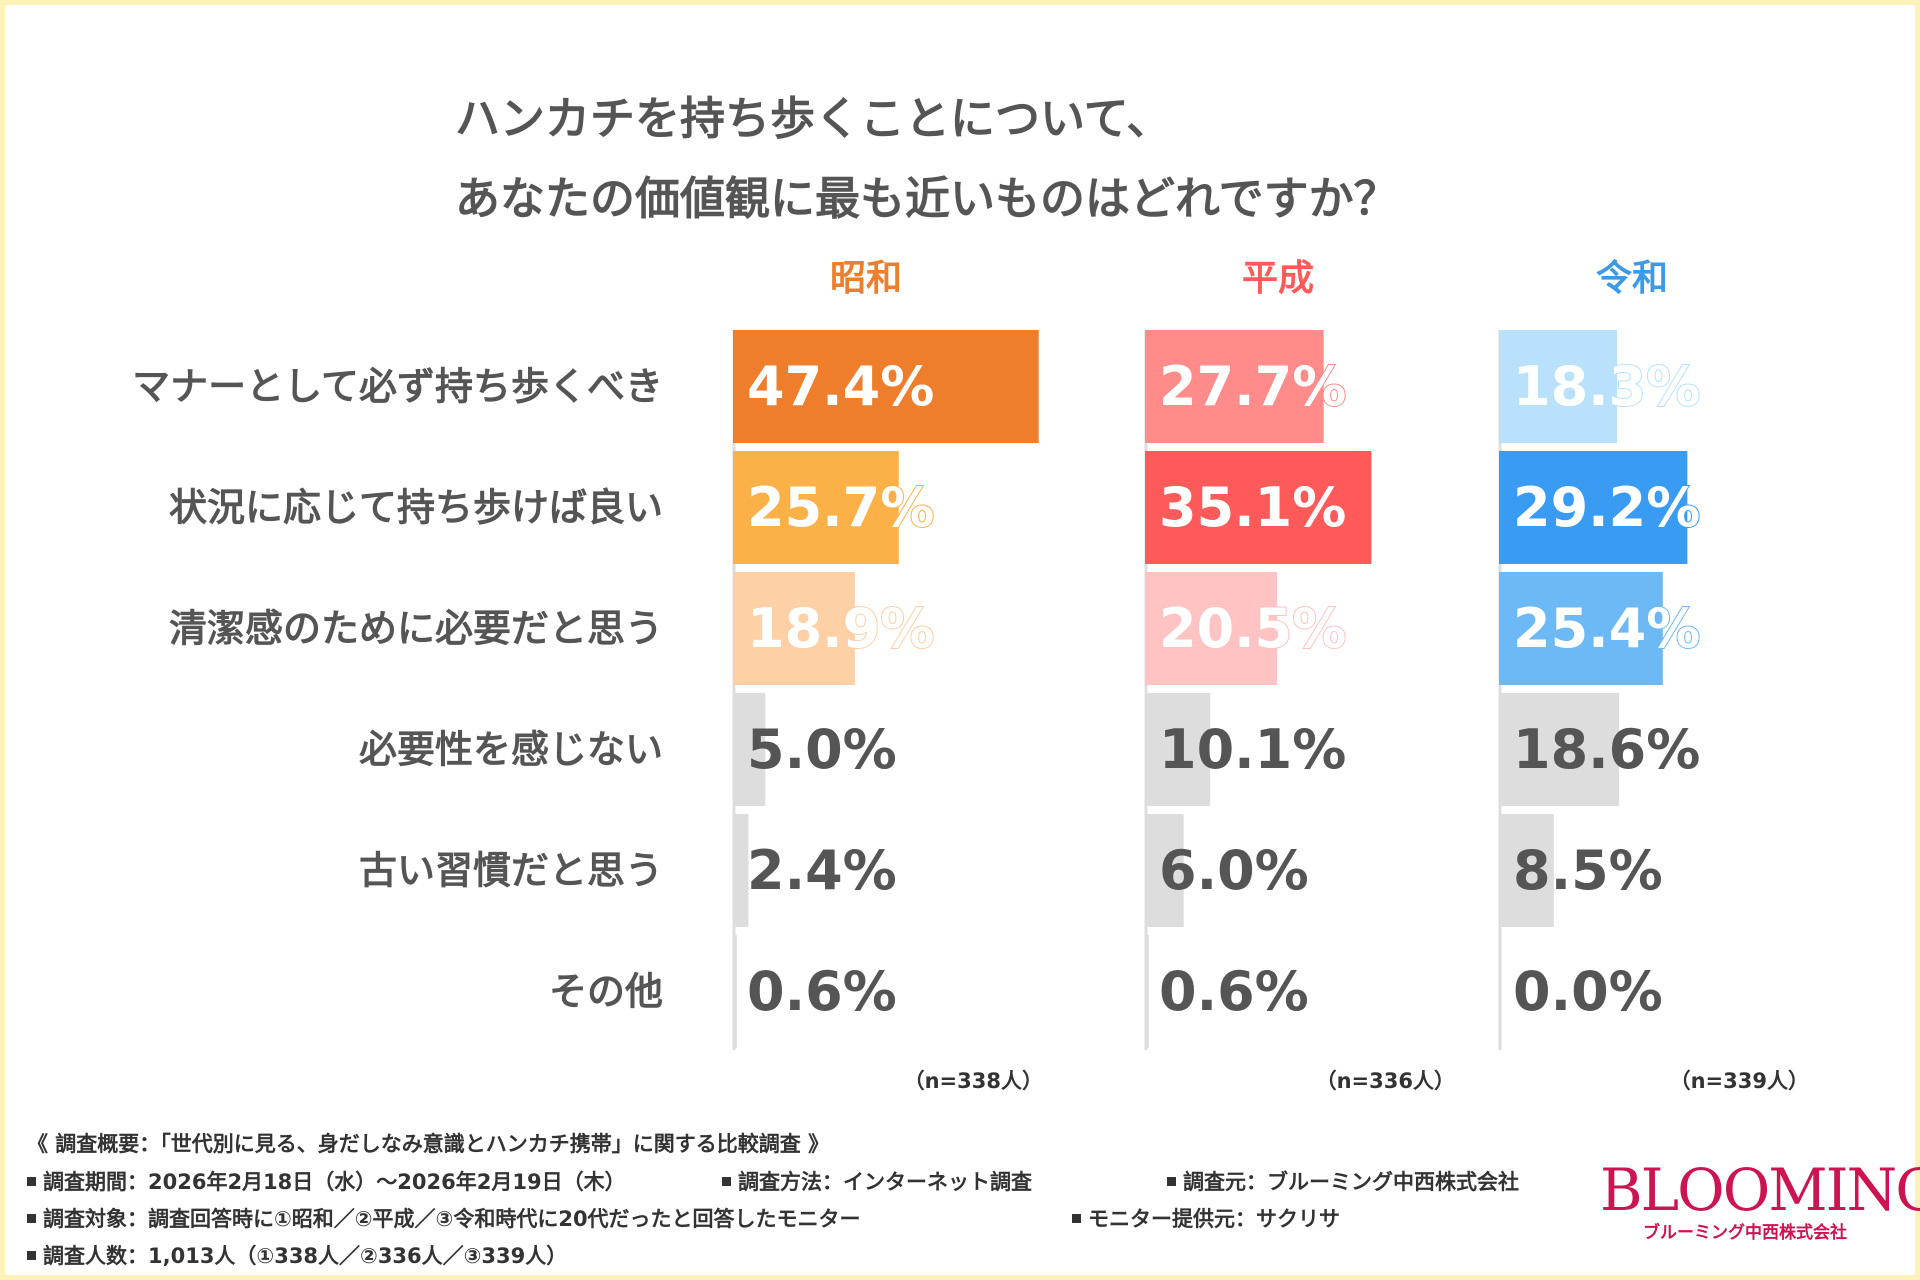  Describe the element at coordinates (813, 118) in the screenshot. I see `chart-title-line1: ハンカチを持ち歩くことについて、` at that location.